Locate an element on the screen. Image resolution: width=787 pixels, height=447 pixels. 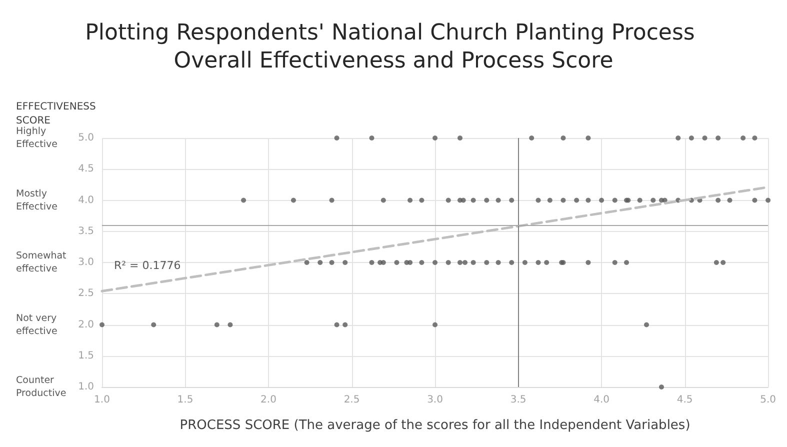
text: Not very effective is located at coordinates (38, 324).